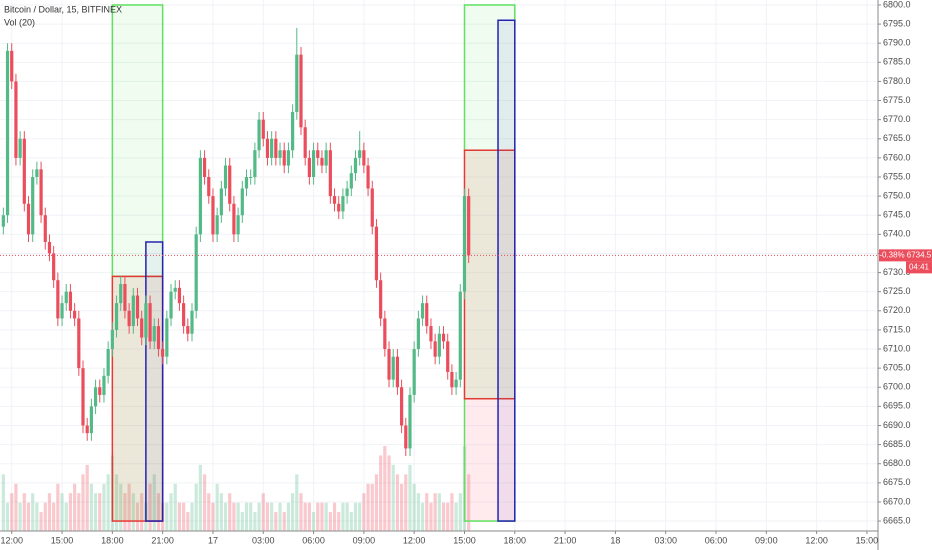  What do you see at coordinates (615, 540) in the screenshot?
I see `x-tick-label: 18` at bounding box center [615, 540].